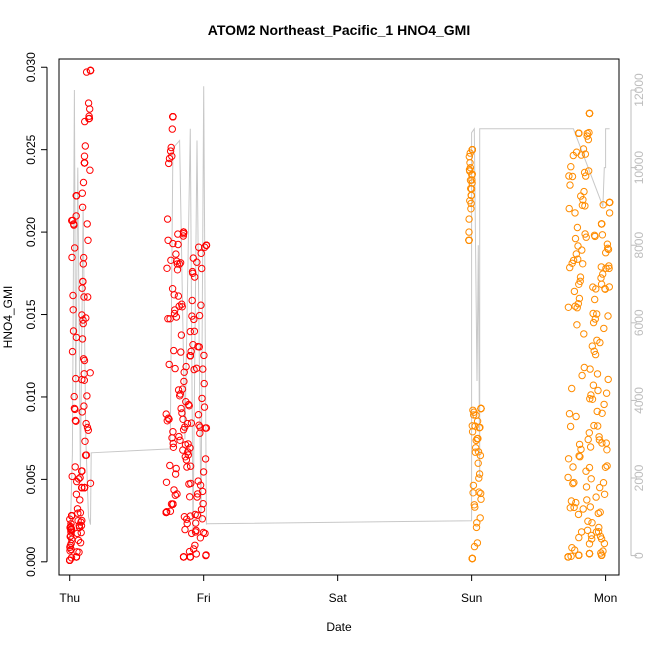 Image resolution: width=650 pixels, height=650 pixels. I want to click on right-tick-label: 12000, so click(639, 90).